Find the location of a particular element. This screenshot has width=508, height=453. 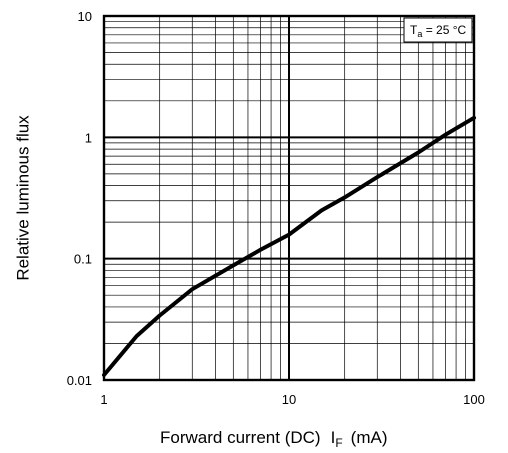

x-tick-label: 1 is located at coordinates (103, 399).